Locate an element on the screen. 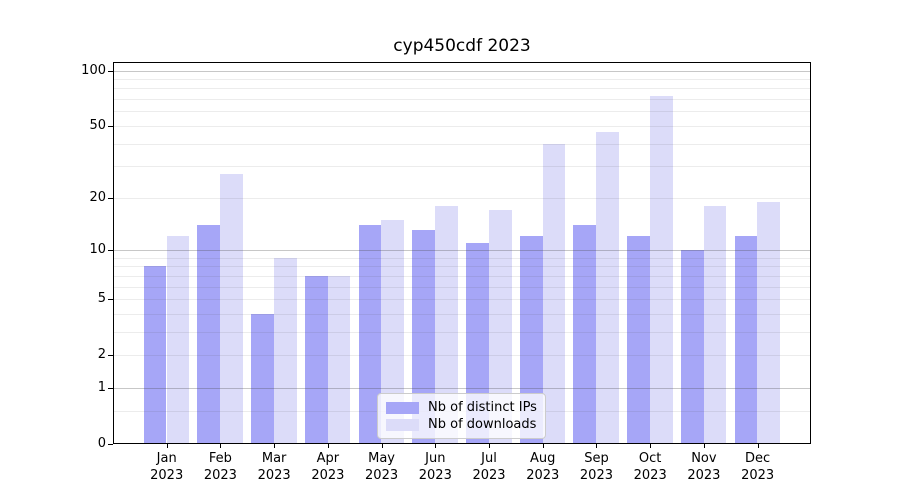 The image size is (900, 500). bar-downloads-may is located at coordinates (393, 331).